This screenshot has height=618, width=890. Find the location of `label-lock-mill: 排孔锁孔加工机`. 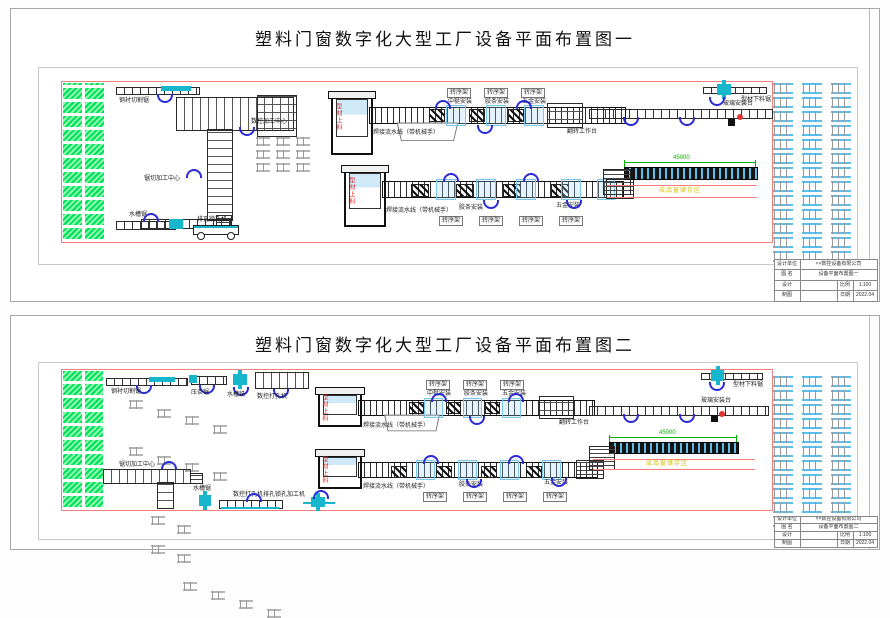

label-lock-mill: 排孔锁孔加工机 is located at coordinates (284, 495).